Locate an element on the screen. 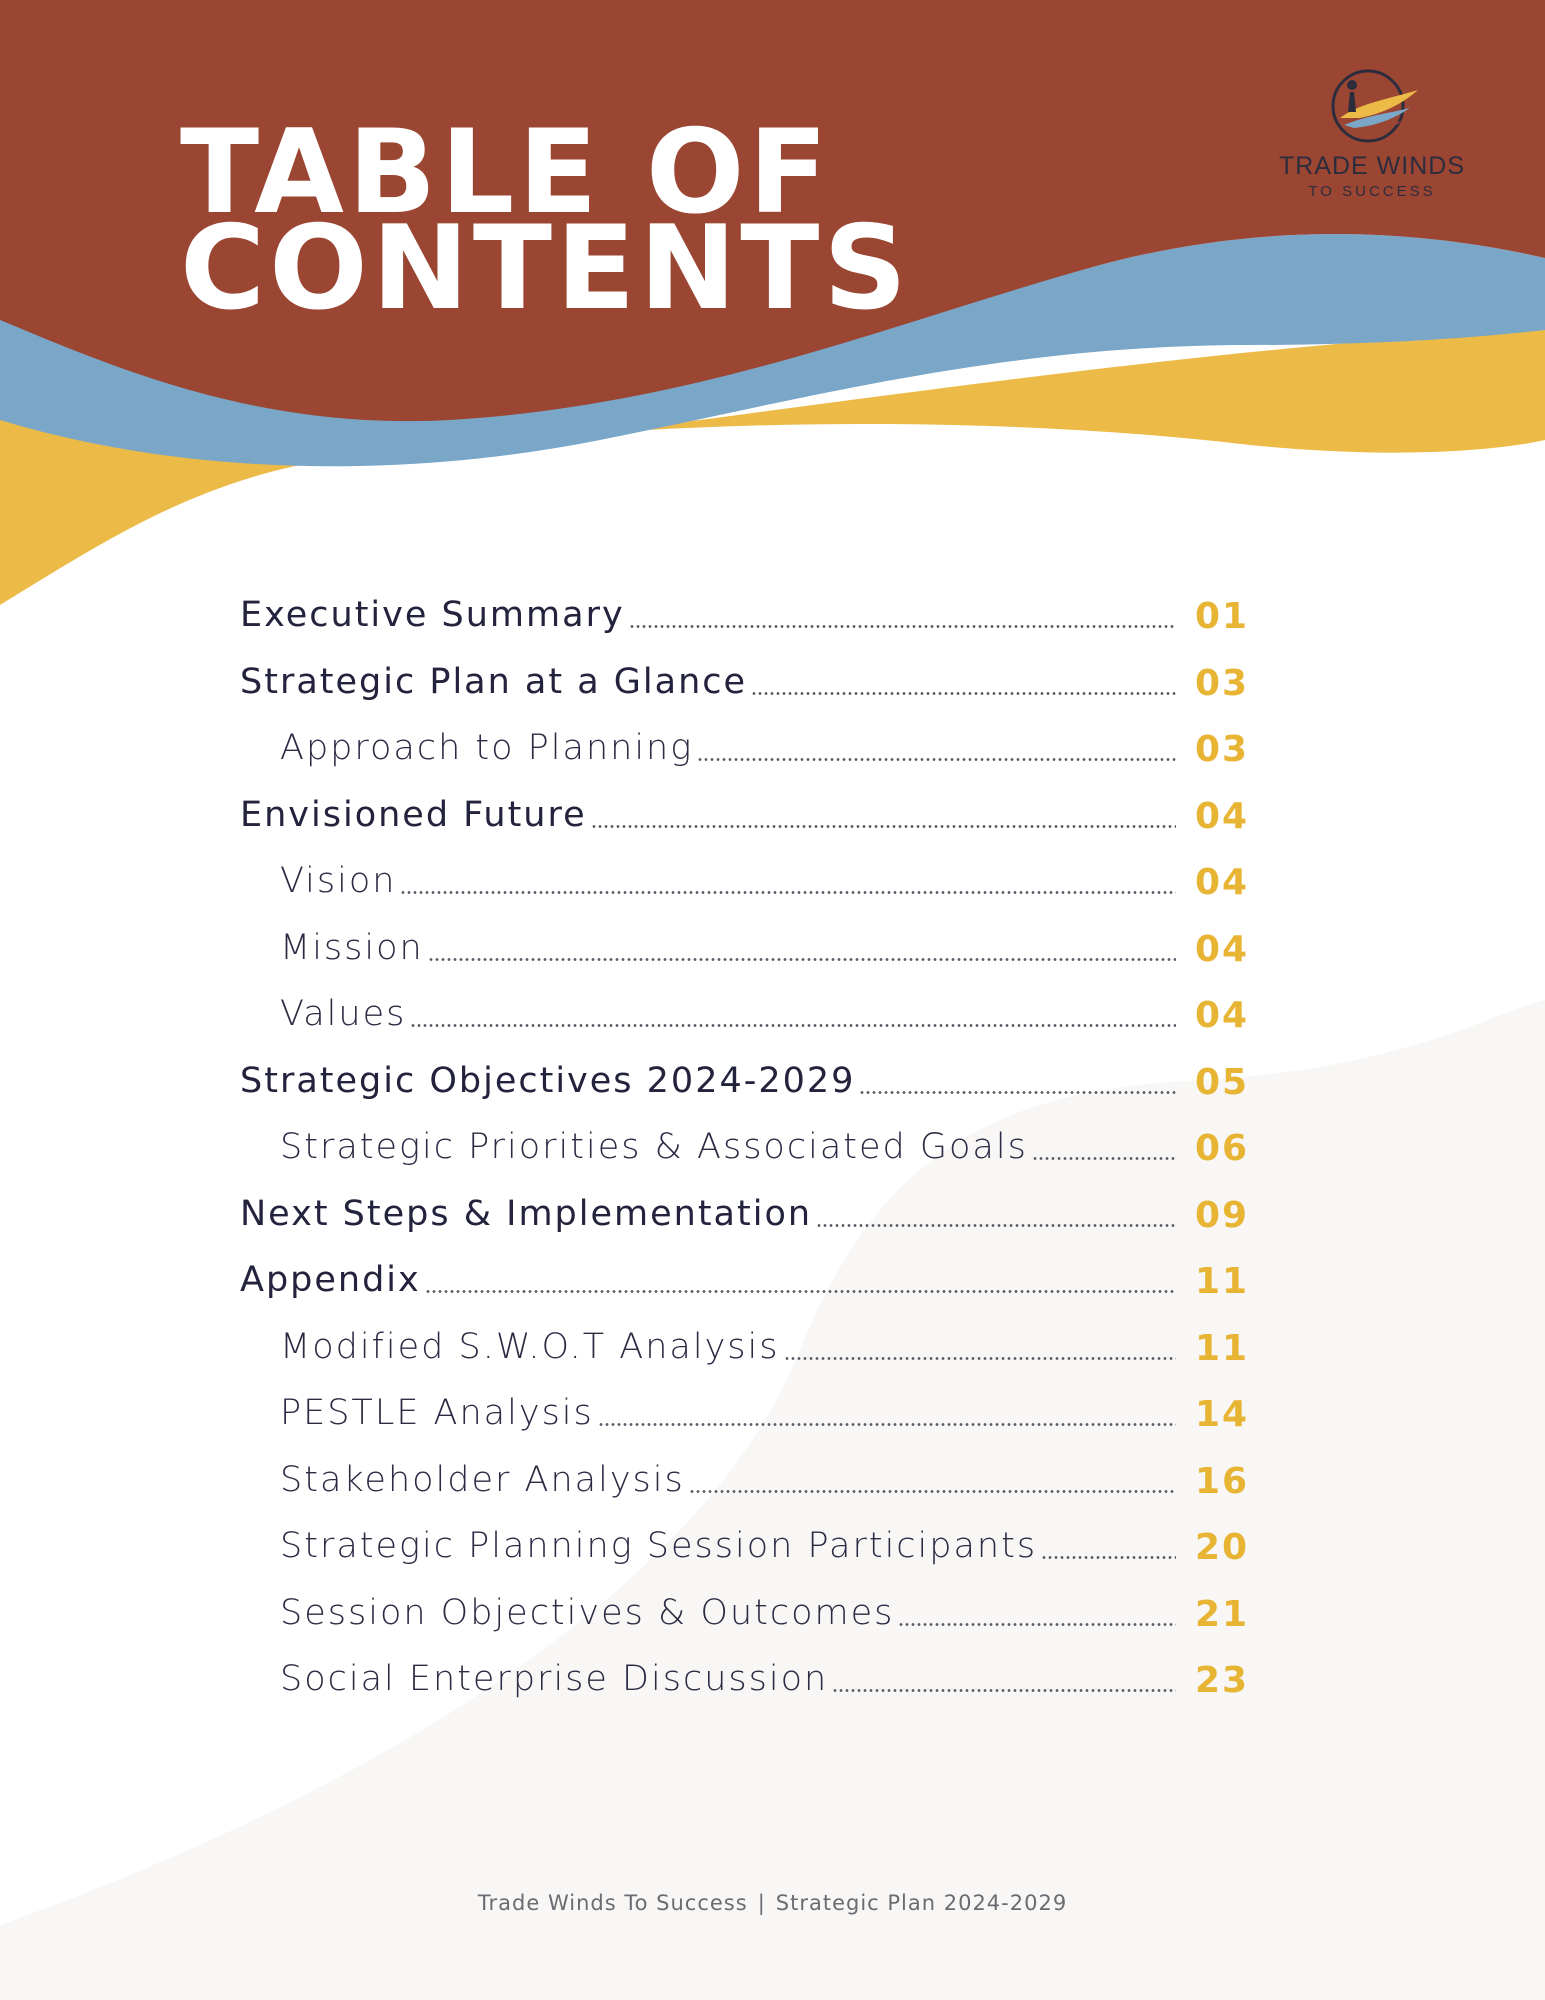  toc-label: PESTLE Analysis is located at coordinates (437, 1413).